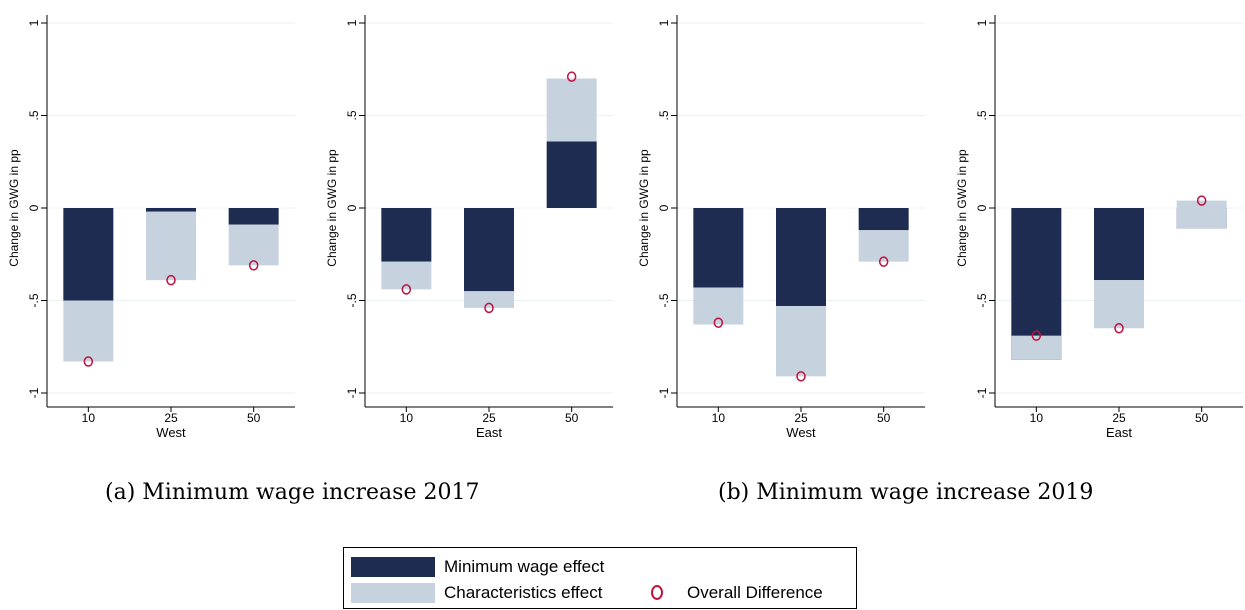 The width and height of the screenshot is (1245, 610). I want to click on caption-b: (b) Minimum wage increase 2019, so click(906, 492).